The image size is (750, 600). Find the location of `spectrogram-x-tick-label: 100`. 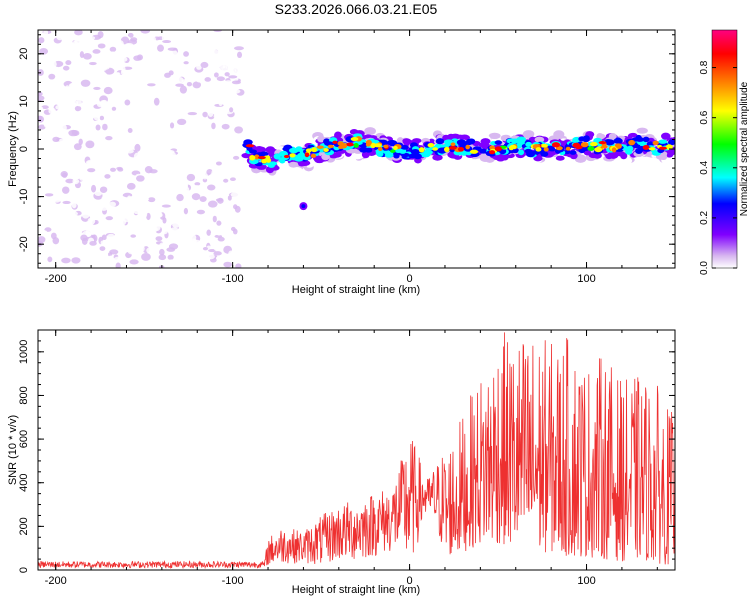

spectrogram-x-tick-label: 100 is located at coordinates (586, 279).